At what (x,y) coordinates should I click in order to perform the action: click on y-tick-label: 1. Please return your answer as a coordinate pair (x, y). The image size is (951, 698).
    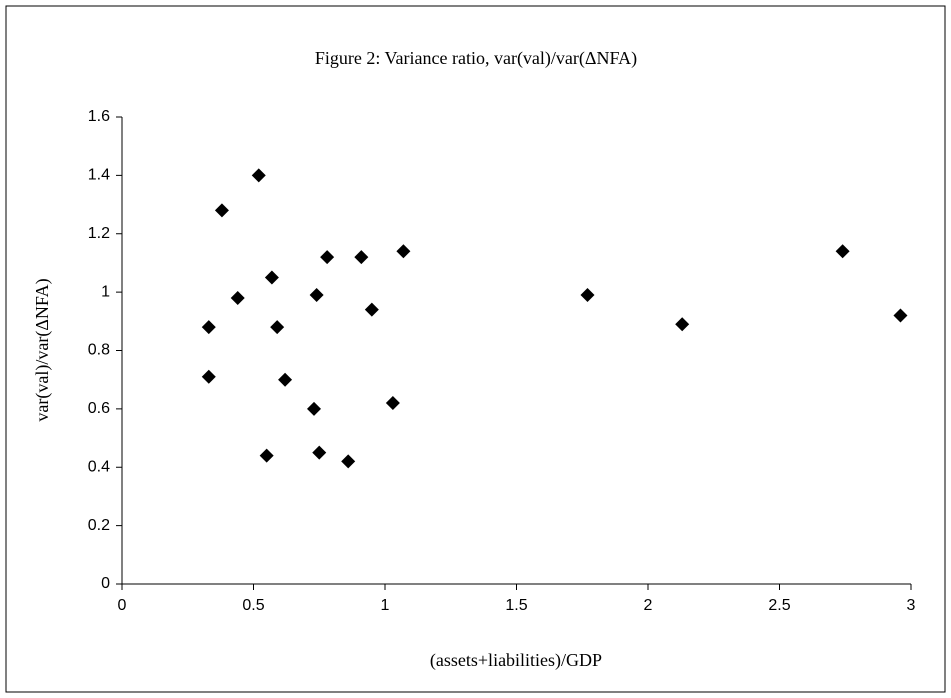
    Looking at the image, I should click on (105, 291).